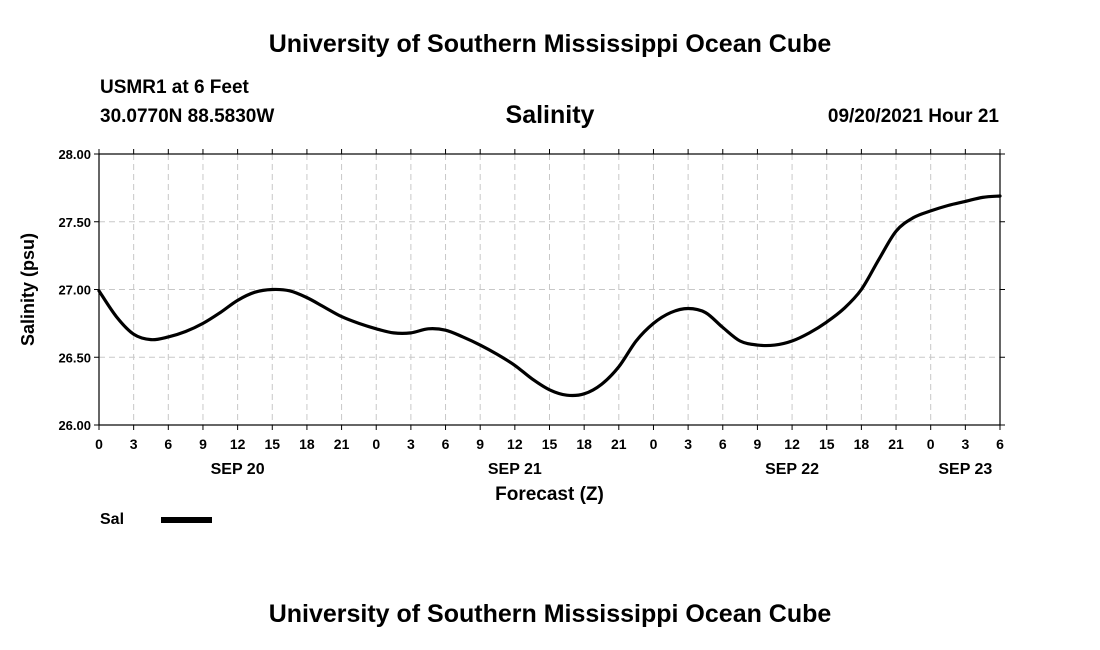 This screenshot has height=650, width=1100. I want to click on y-axis-label: Salinity (psu), so click(28, 289).